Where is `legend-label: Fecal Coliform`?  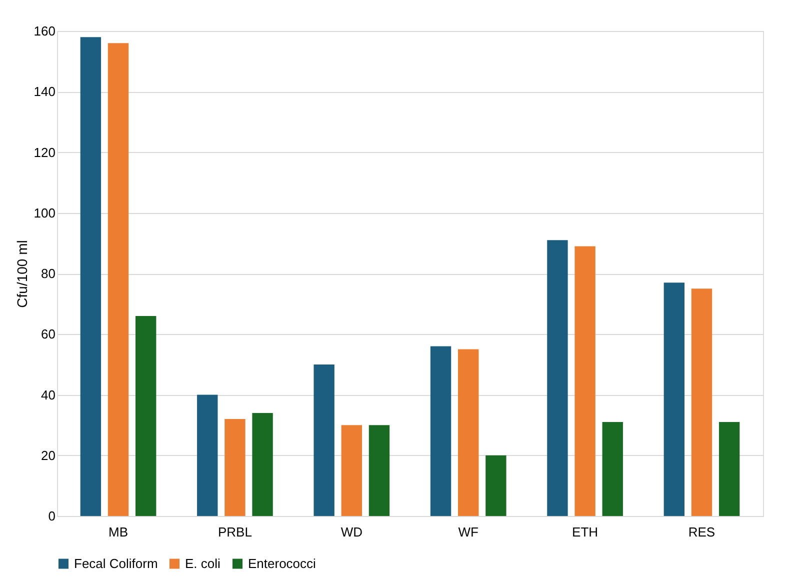
legend-label: Fecal Coliform is located at coordinates (116, 563).